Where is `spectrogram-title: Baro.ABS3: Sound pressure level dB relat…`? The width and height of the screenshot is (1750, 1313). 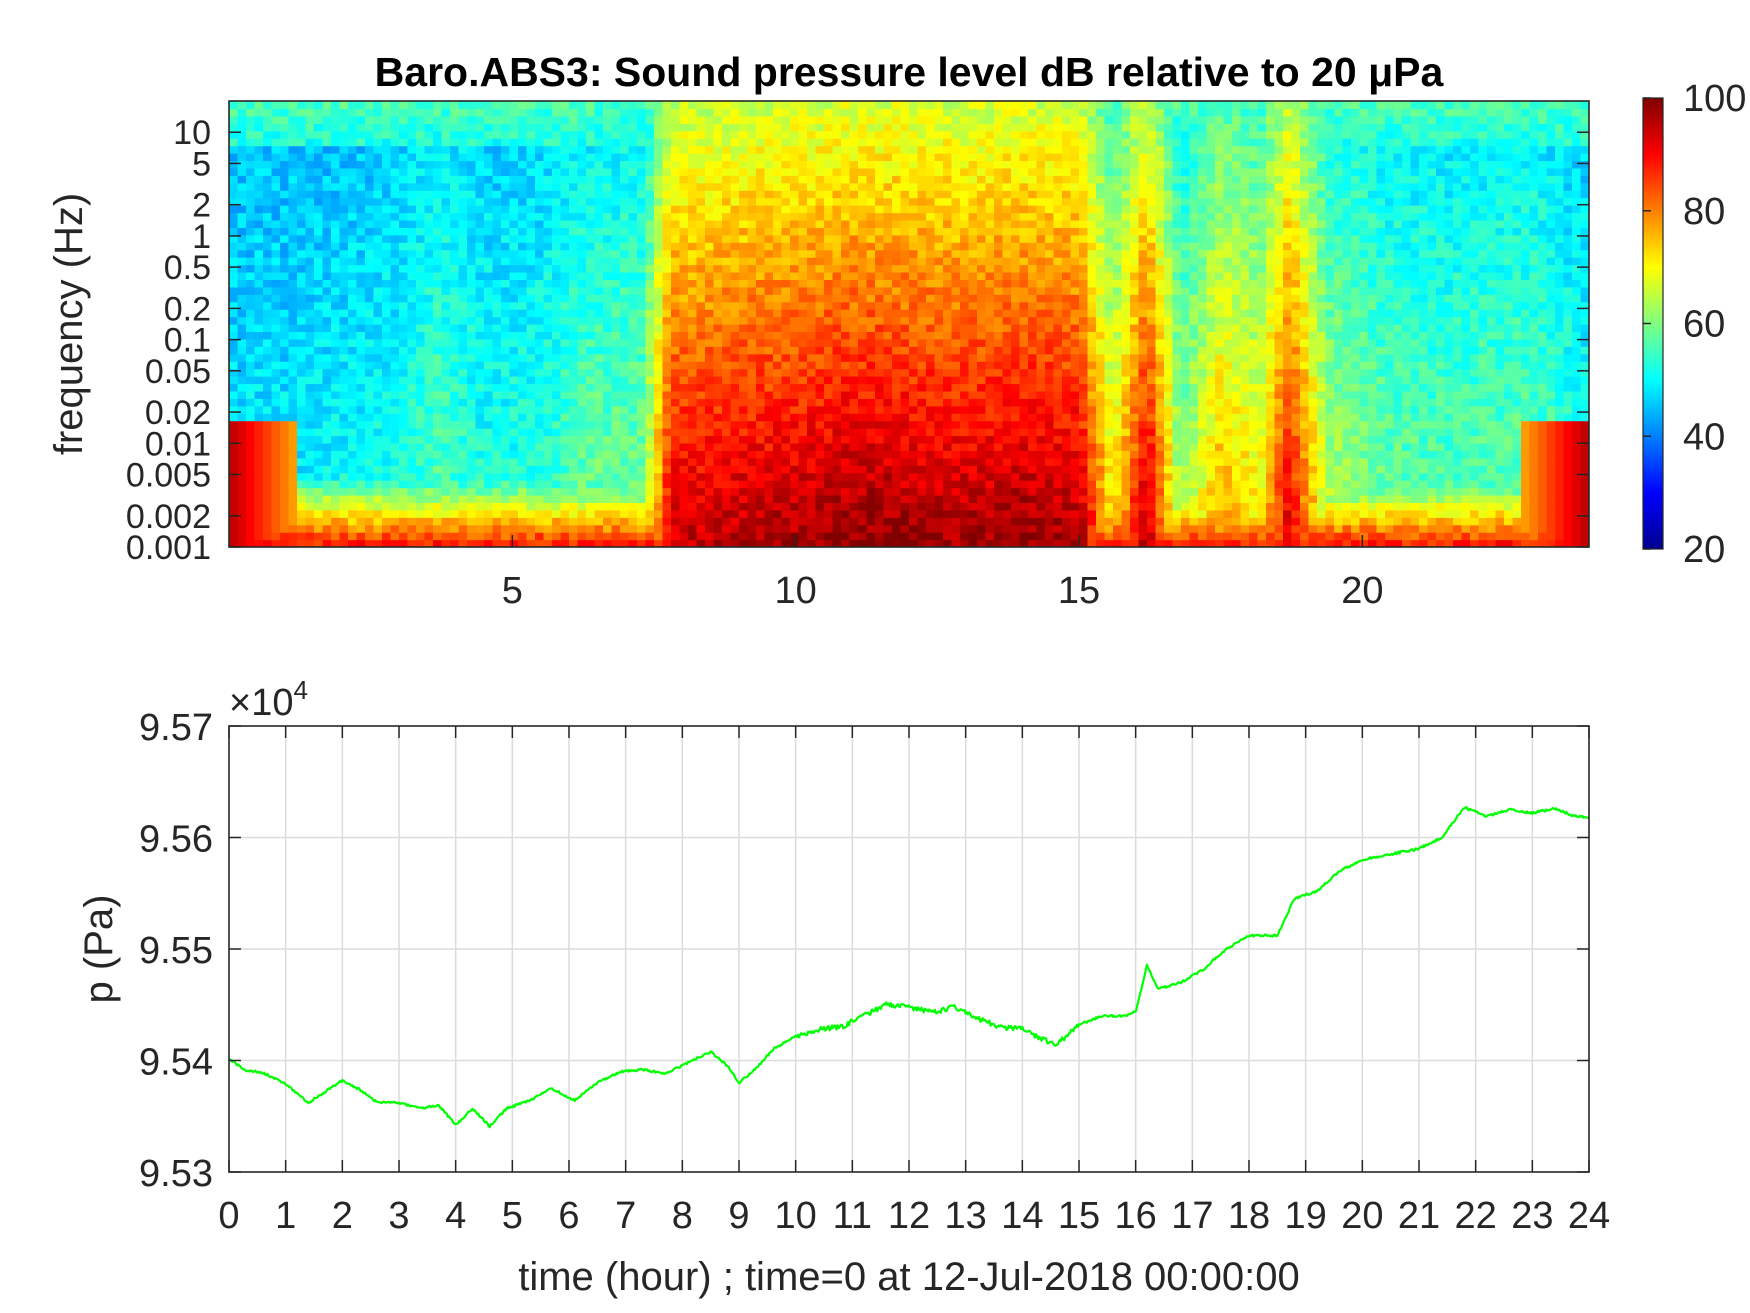
spectrogram-title: Baro.ABS3: Sound pressure level dB relat… is located at coordinates (910, 72).